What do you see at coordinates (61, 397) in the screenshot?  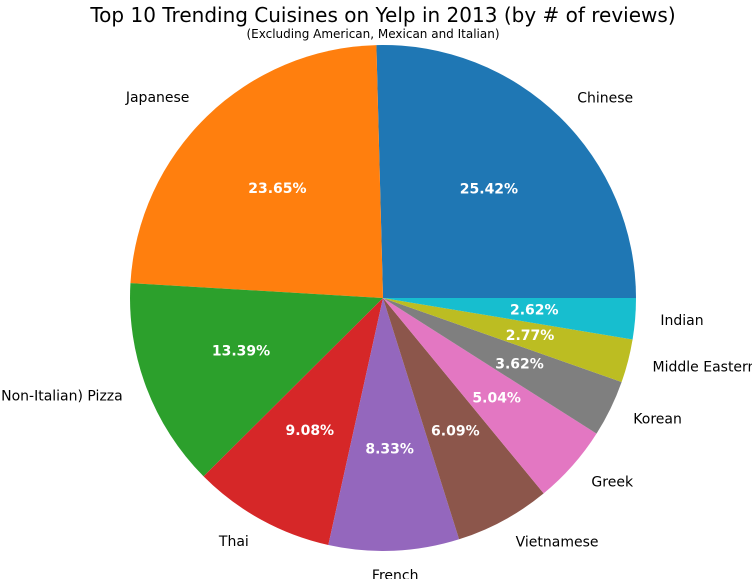 I see `slice-label: (Non-Italian) Pizza` at bounding box center [61, 397].